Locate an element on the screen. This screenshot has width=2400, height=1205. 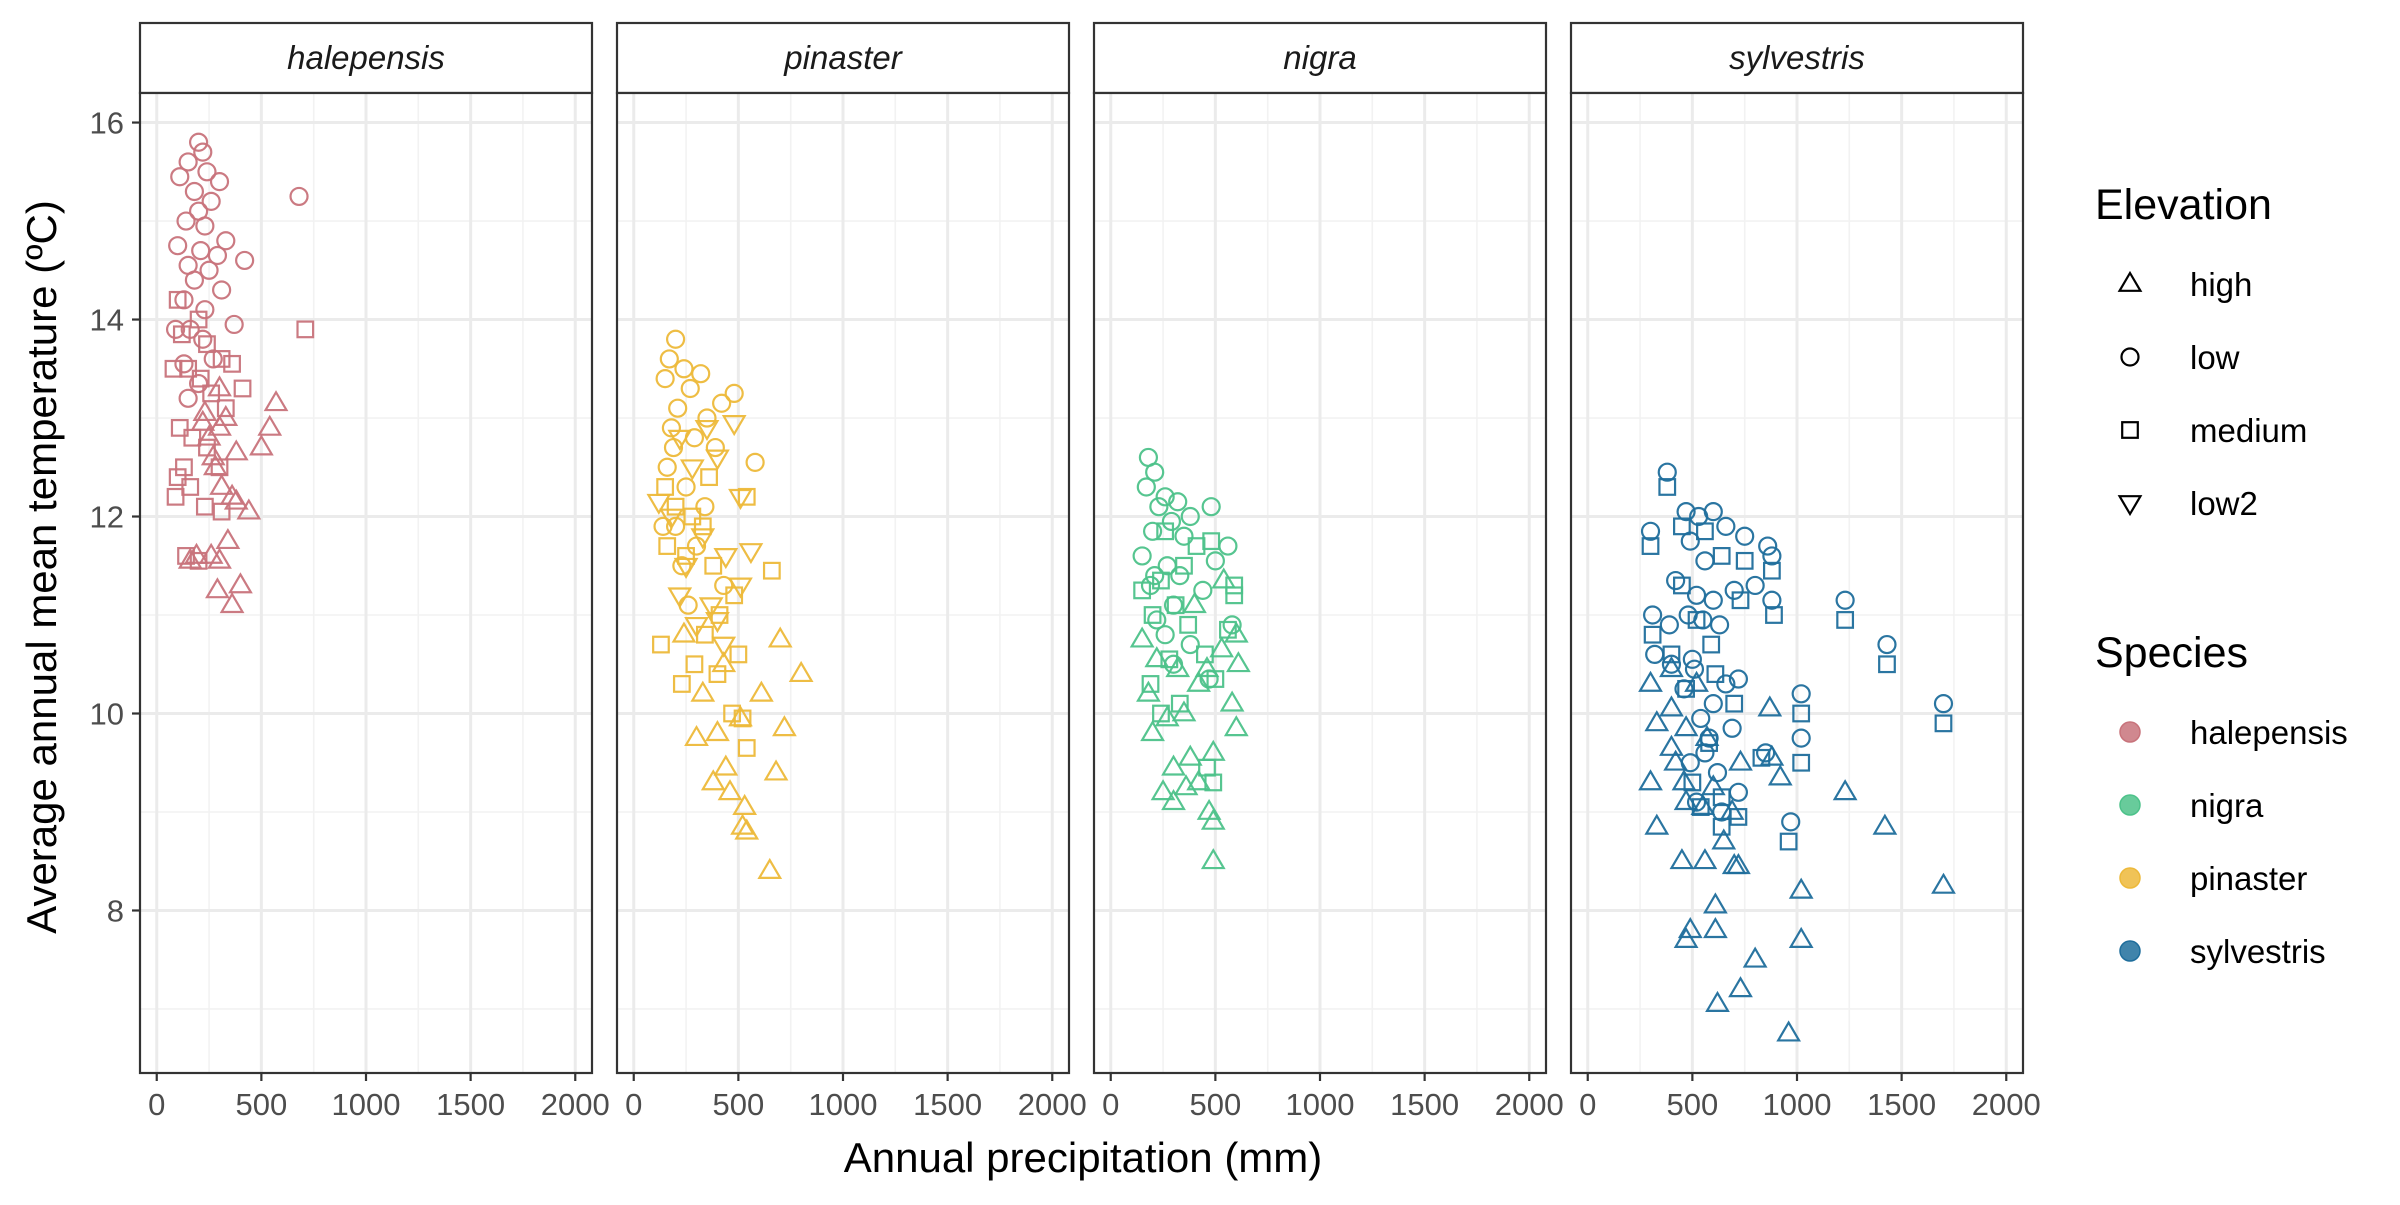
legend-label-medium: medium is located at coordinates (2248, 430).